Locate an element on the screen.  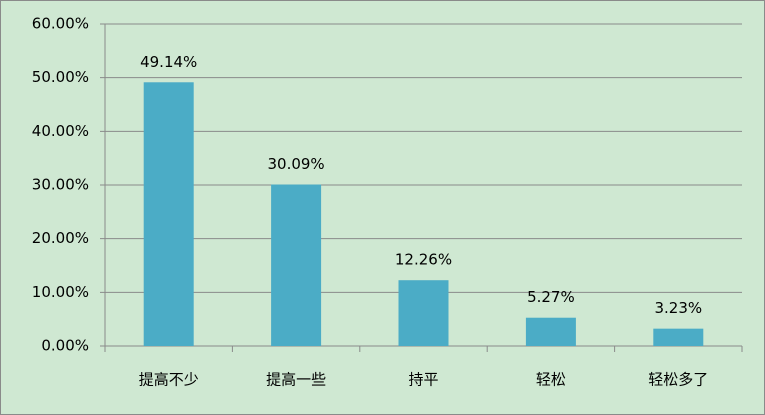
x-tick-label: 持平 is located at coordinates (423, 380).